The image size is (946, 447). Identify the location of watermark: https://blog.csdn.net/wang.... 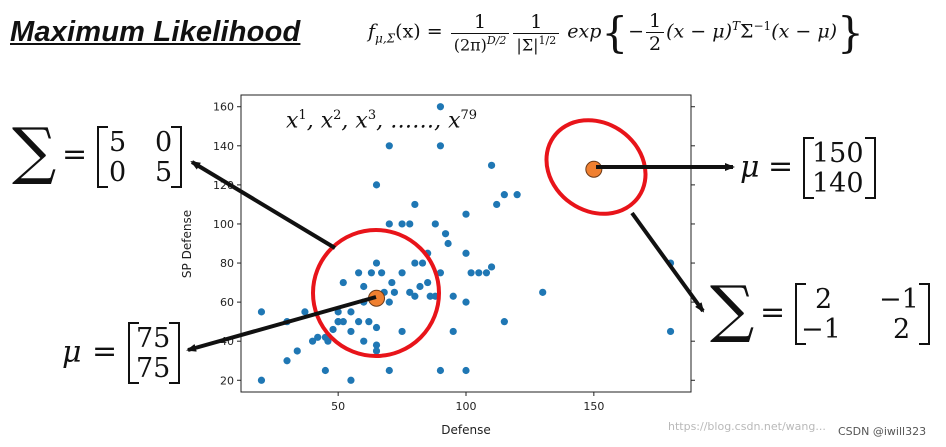
(747, 426).